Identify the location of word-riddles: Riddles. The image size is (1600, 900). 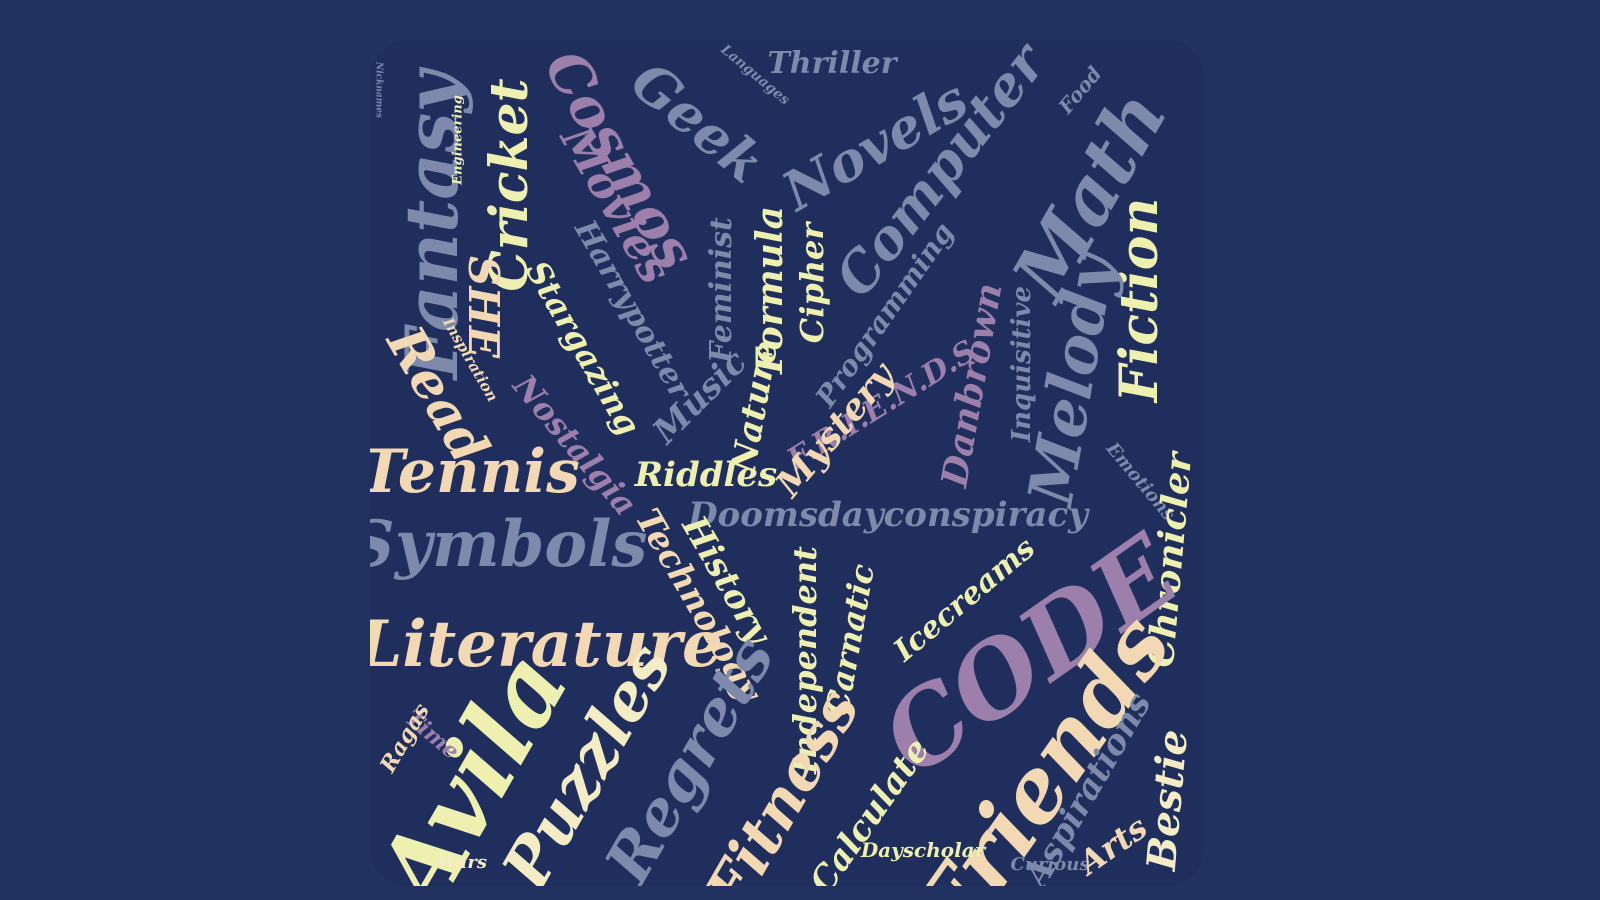
(706, 475).